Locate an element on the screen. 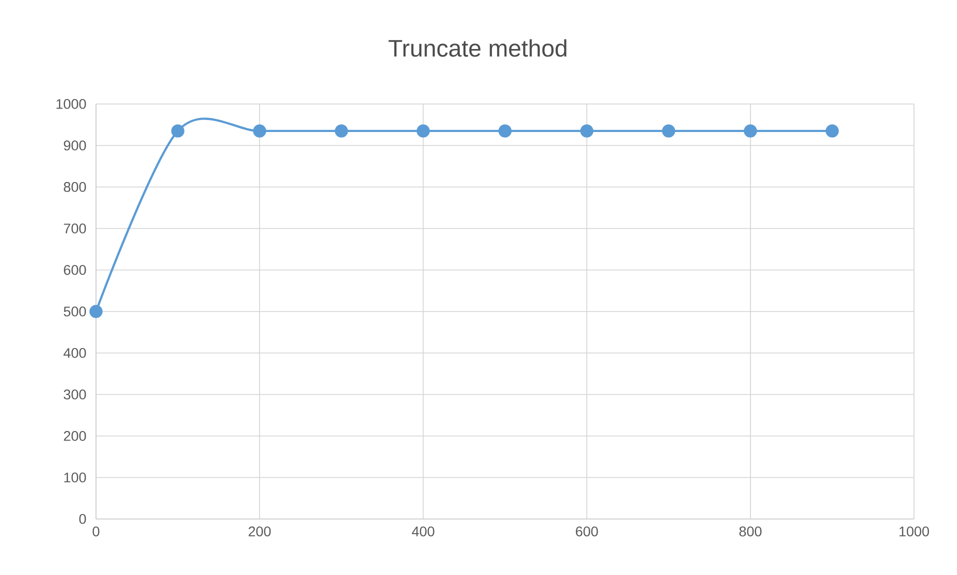 This screenshot has height=575, width=957. x-tick-label: 800 is located at coordinates (750, 531).